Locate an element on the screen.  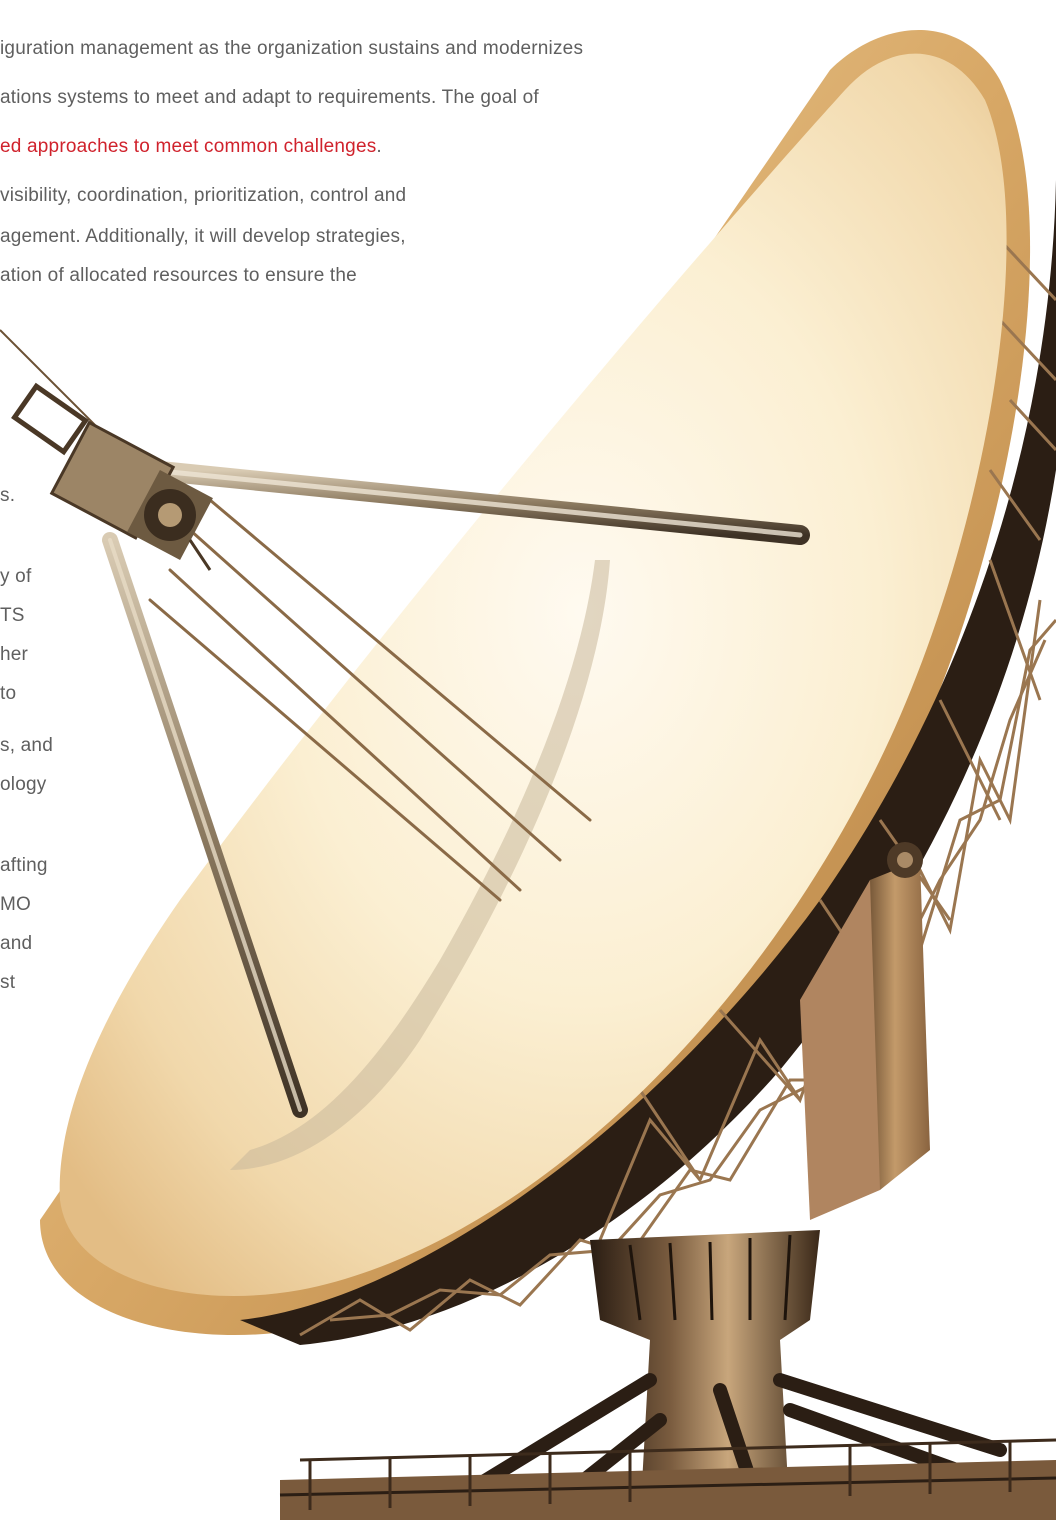
text-fragment: to is located at coordinates (8, 693).